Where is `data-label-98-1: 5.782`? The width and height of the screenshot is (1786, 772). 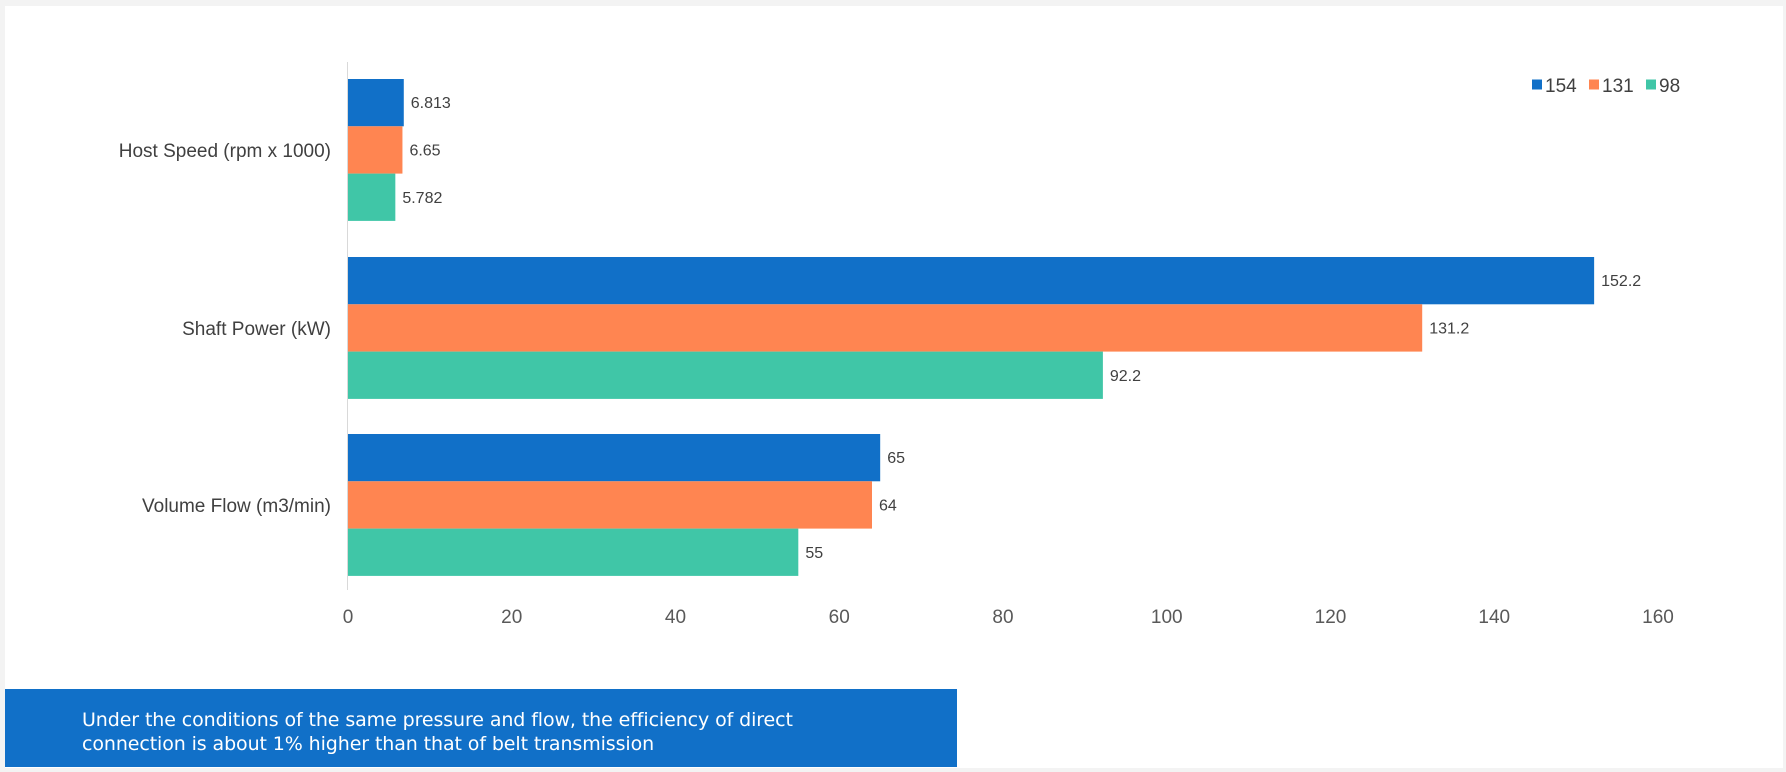 data-label-98-1: 5.782 is located at coordinates (422, 198).